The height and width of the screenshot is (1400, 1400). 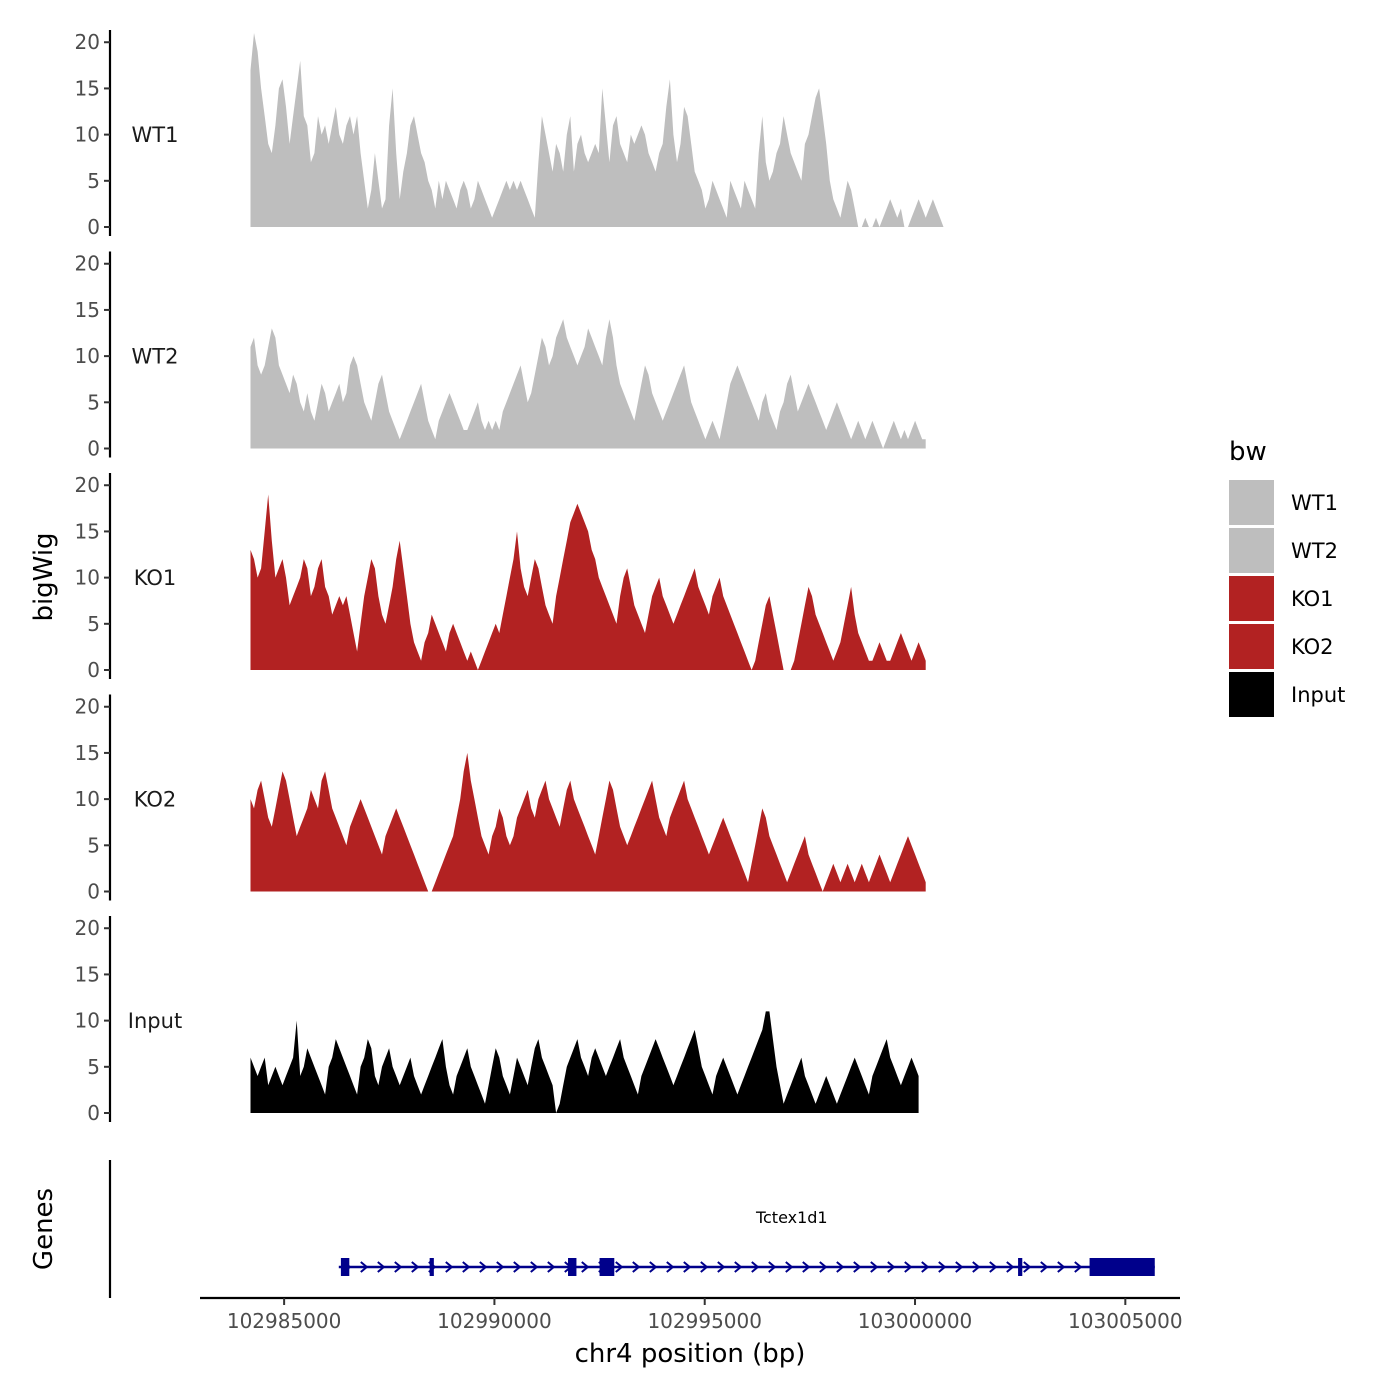 What do you see at coordinates (1314, 551) in the screenshot?
I see `legend-label-wt2: WT2` at bounding box center [1314, 551].